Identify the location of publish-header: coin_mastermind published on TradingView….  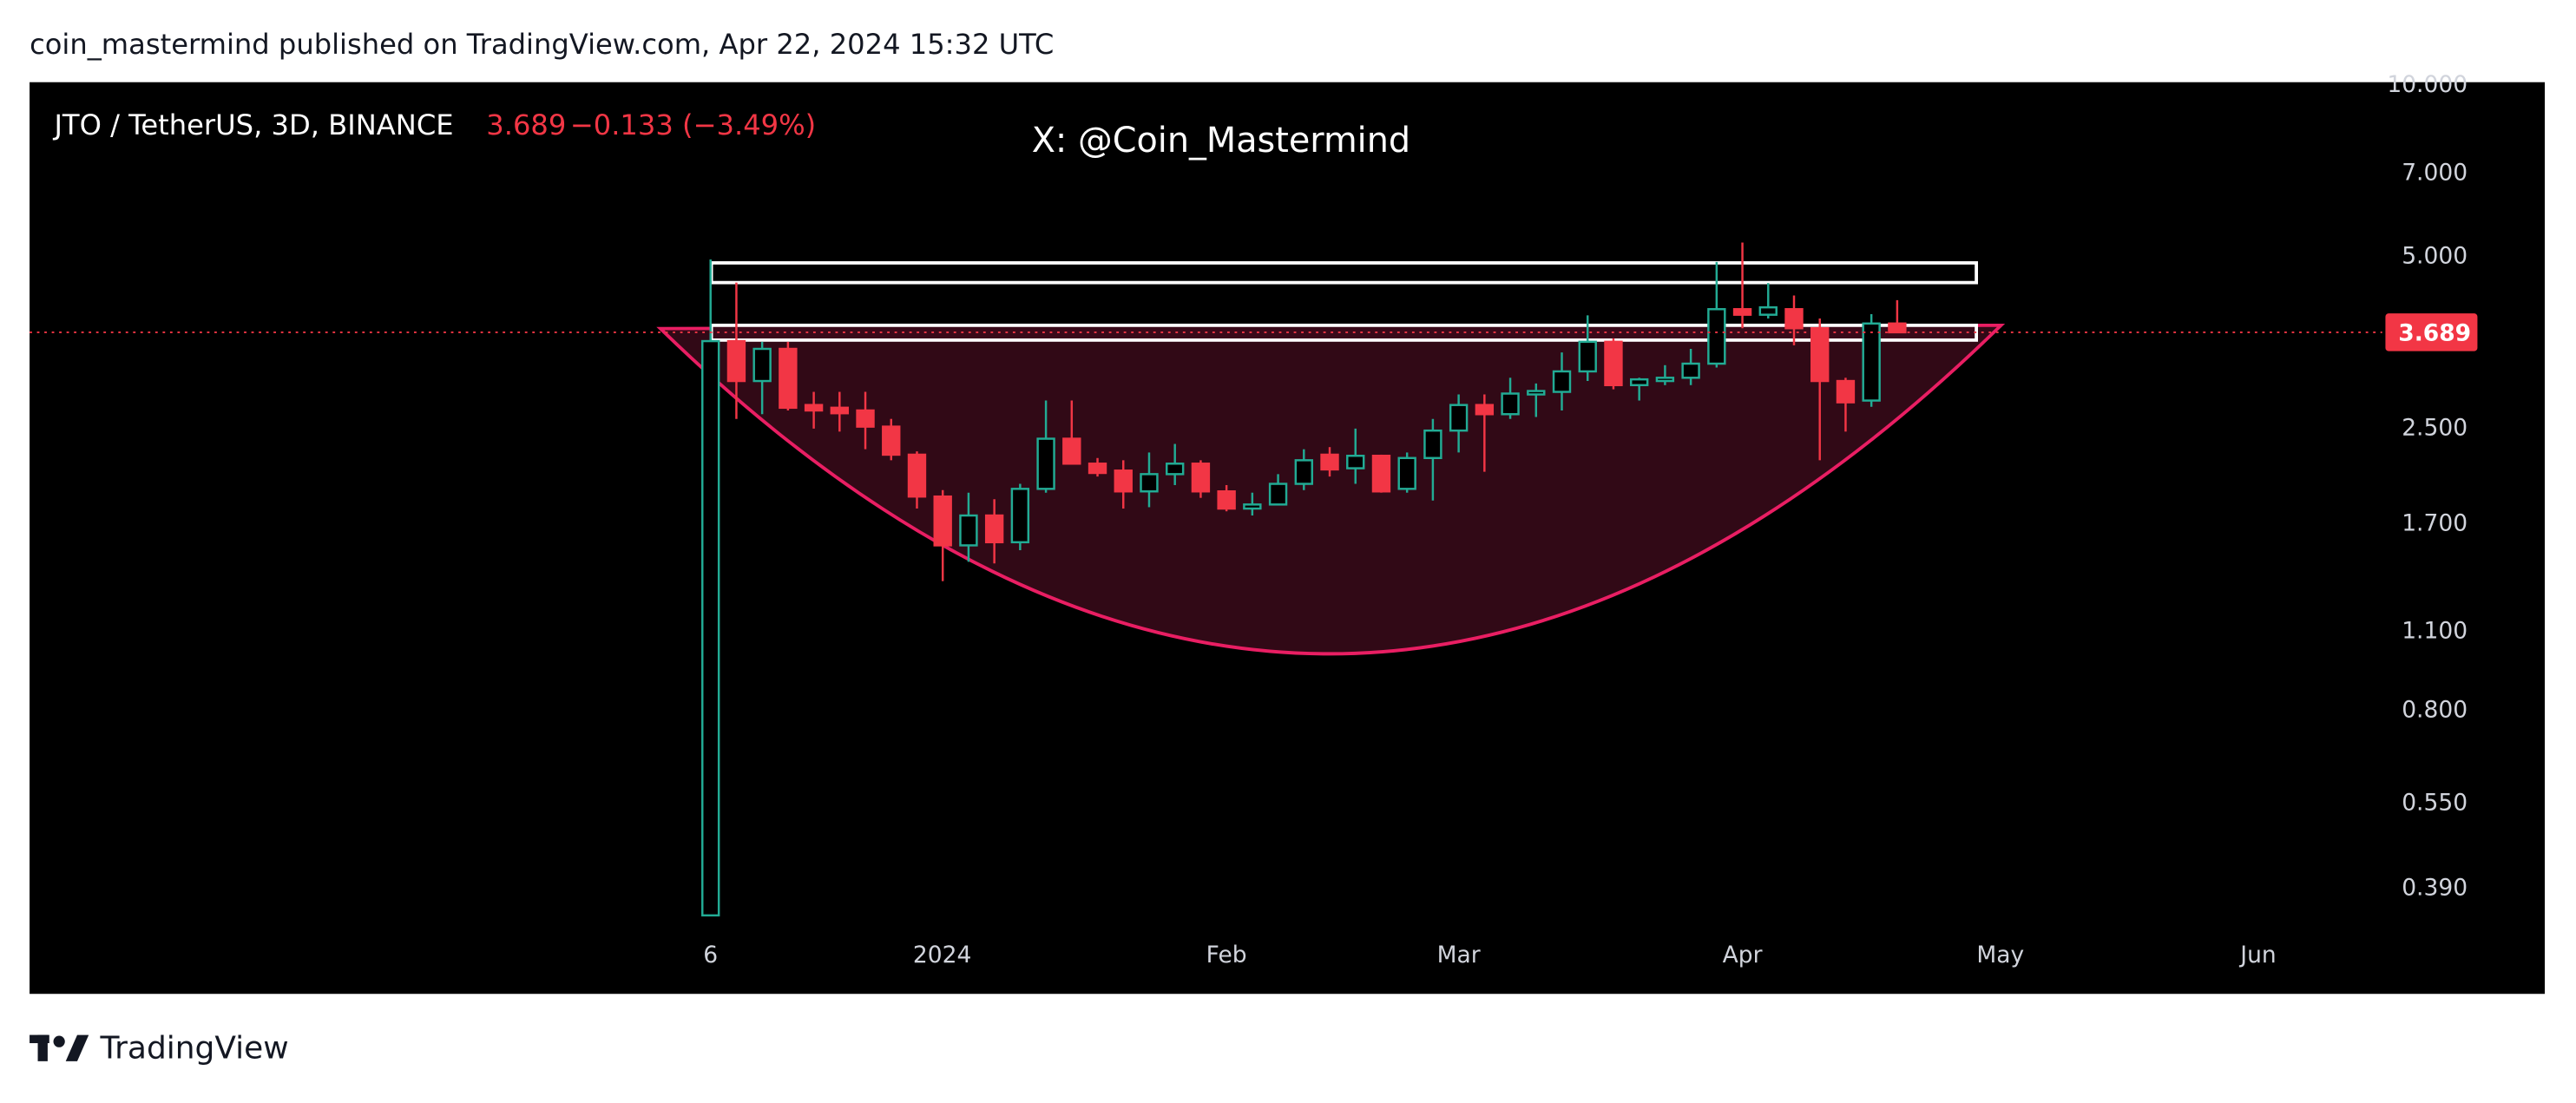
(542, 45).